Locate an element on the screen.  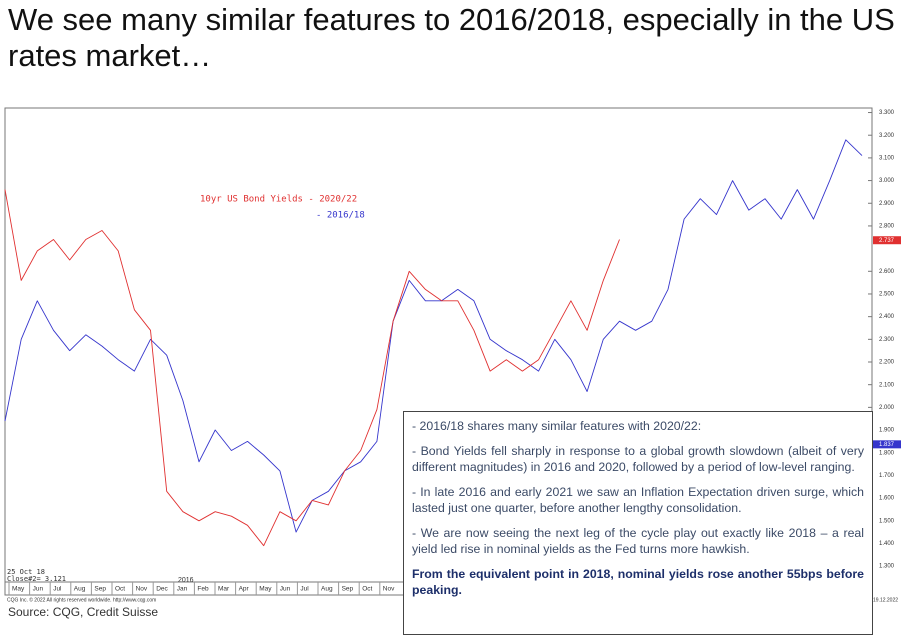
y-tick-label: 1.300 is located at coordinates (887, 567).